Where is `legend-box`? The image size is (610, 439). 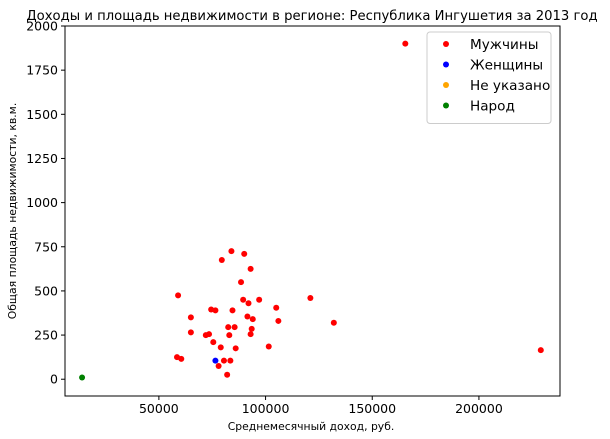
legend-box is located at coordinates (489, 77).